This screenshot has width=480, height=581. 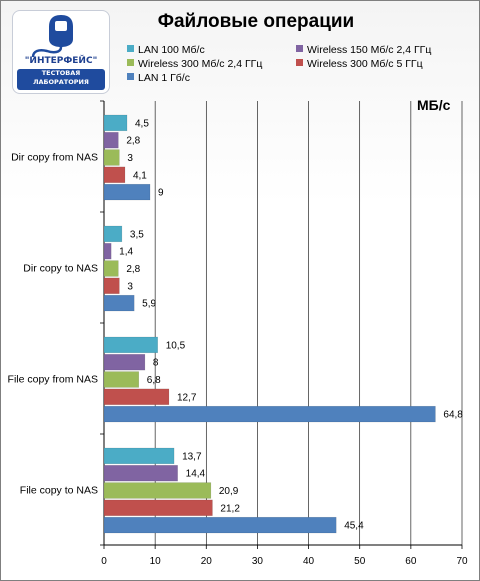 I want to click on unit-label: МБ/с, so click(x=434, y=105).